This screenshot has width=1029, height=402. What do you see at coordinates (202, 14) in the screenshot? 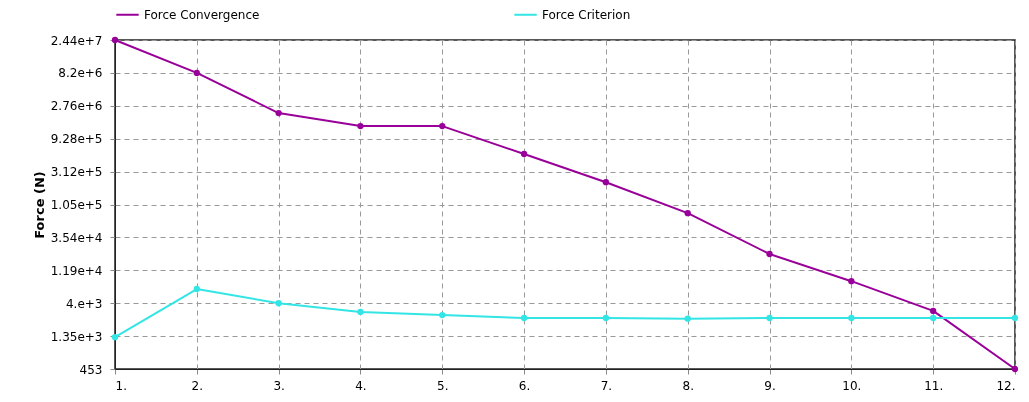
I see `legend-label: Force Convergence` at bounding box center [202, 14].